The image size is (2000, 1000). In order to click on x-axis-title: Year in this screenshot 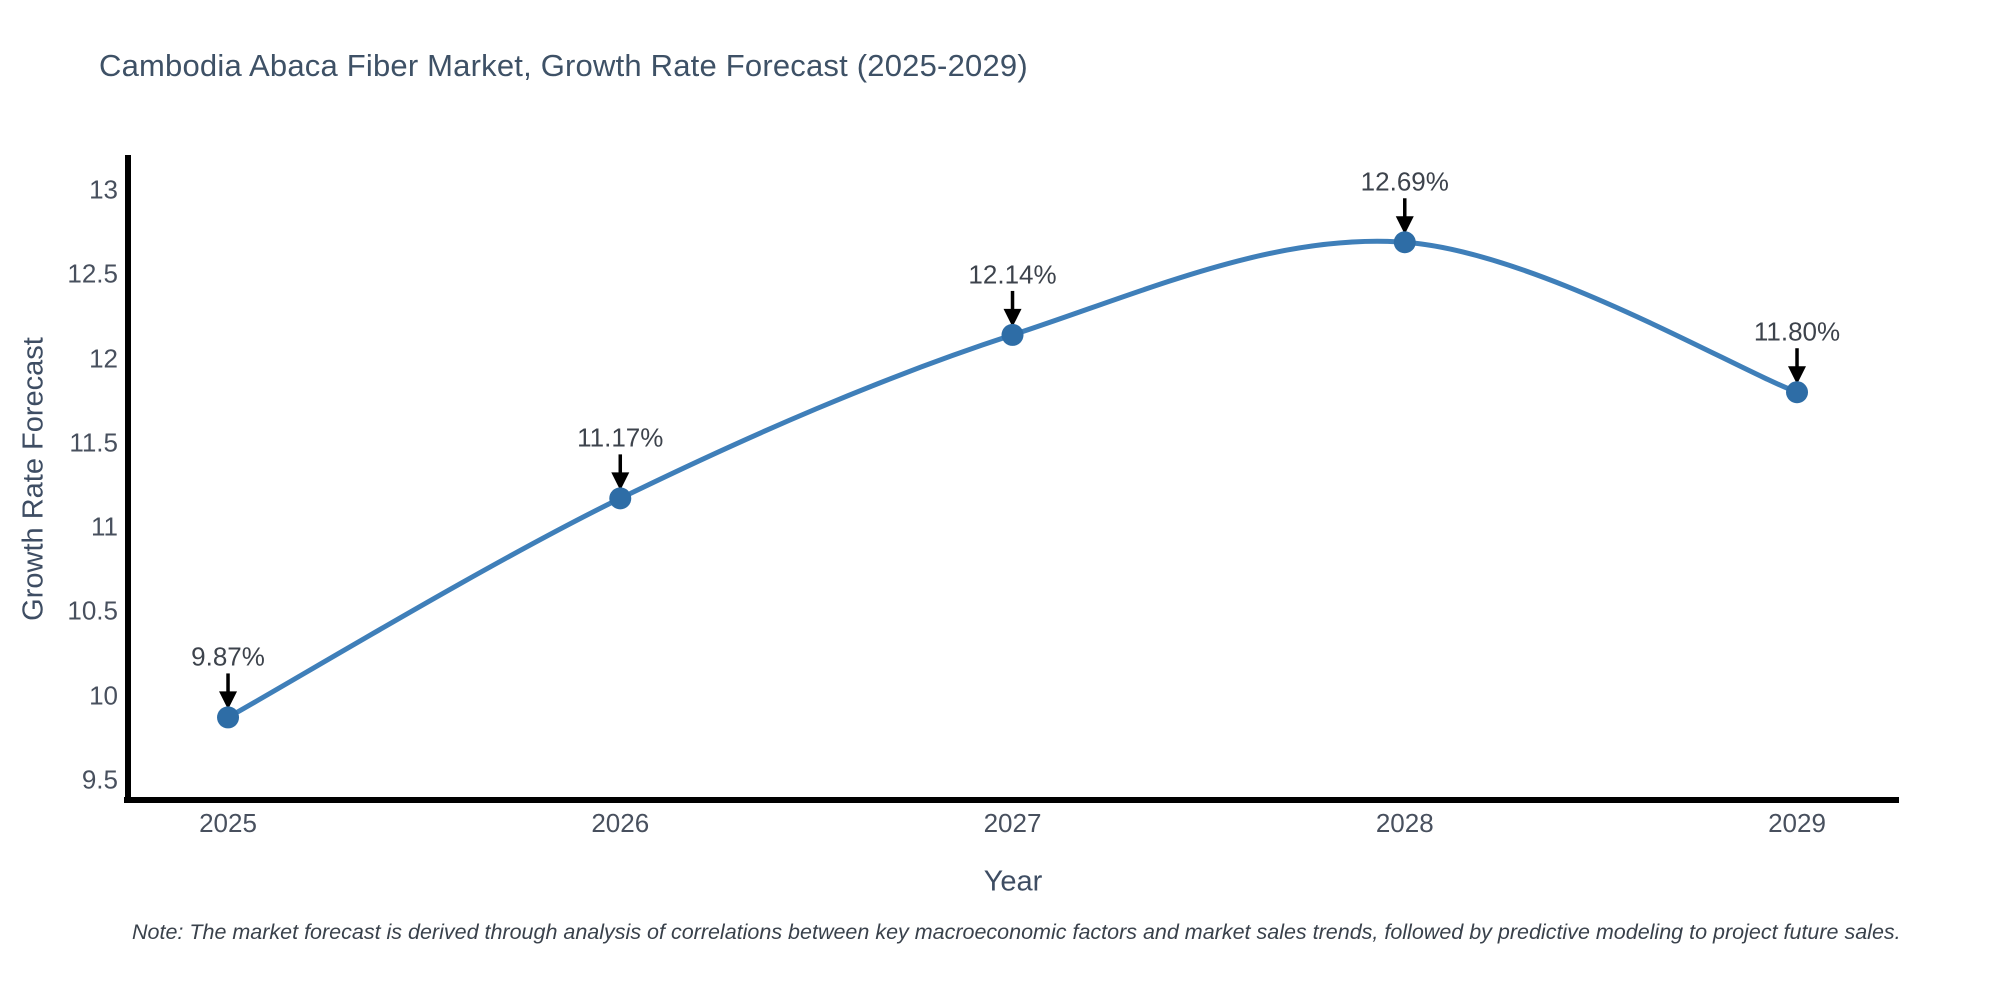, I will do `click(1013, 881)`.